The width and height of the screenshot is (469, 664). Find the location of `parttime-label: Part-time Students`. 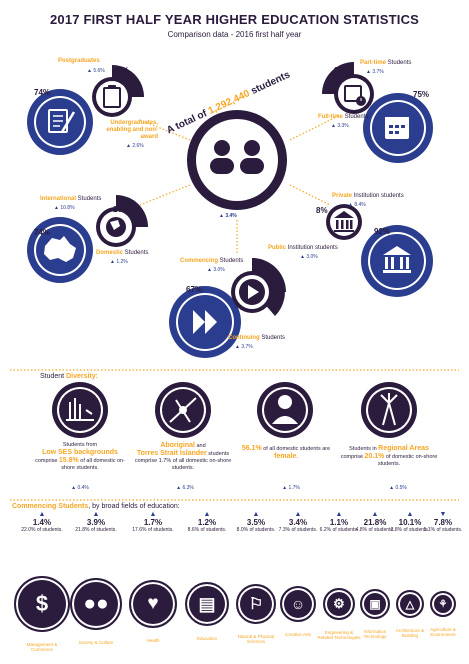

parttime-label: Part-time Students is located at coordinates (386, 63).